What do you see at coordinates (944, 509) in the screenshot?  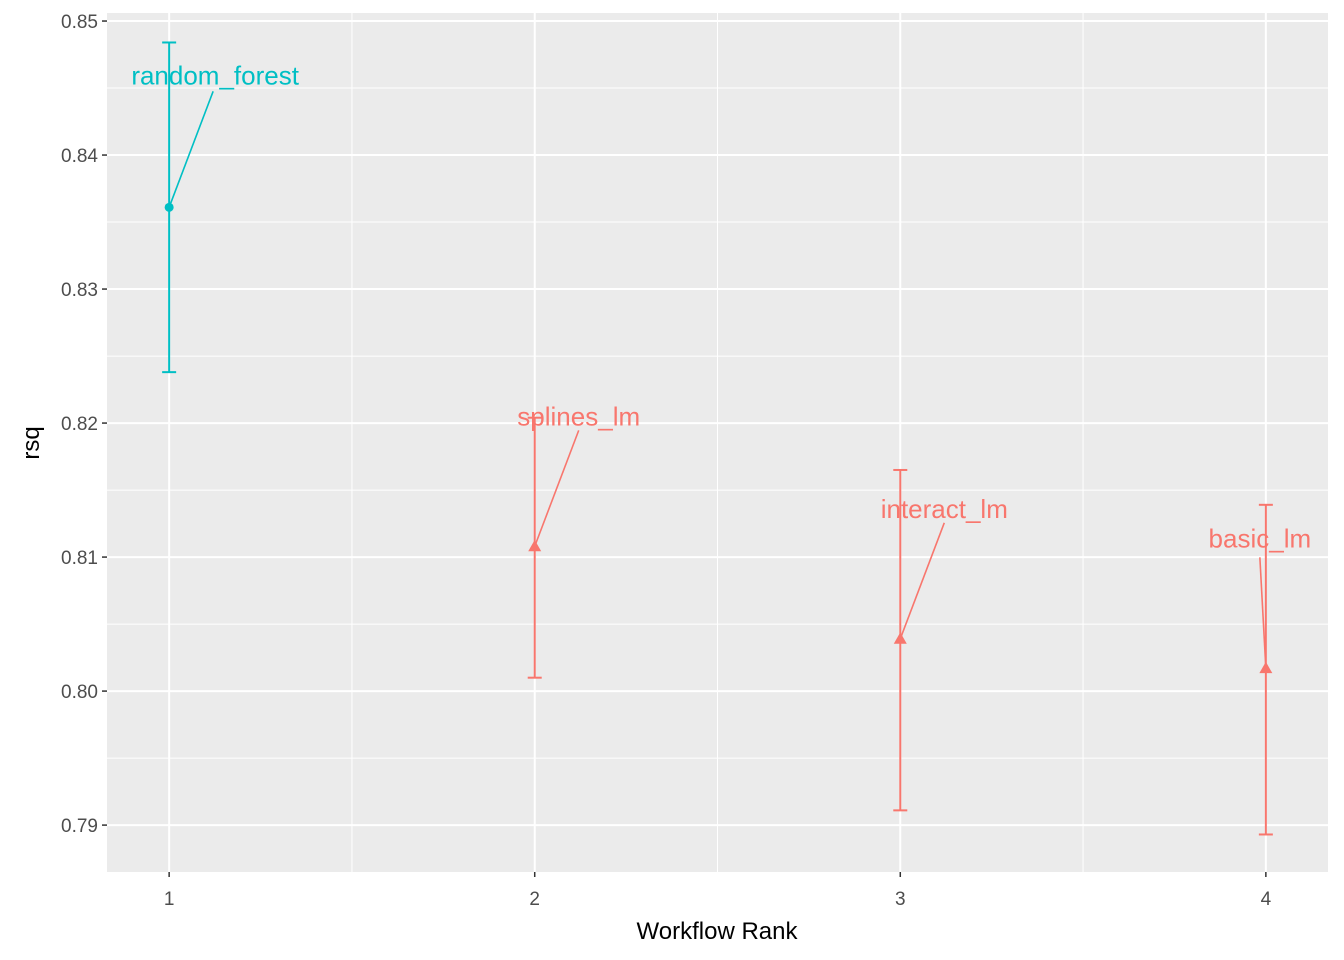 I see `point-label: interact_lm` at bounding box center [944, 509].